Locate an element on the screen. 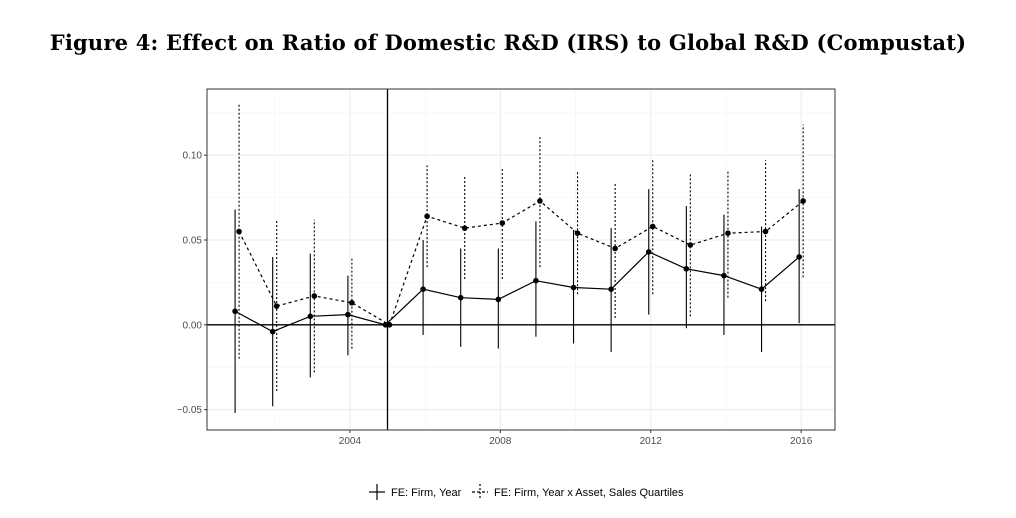 This screenshot has height=518, width=1016. y-tick-label: 0.05 is located at coordinates (193, 240).